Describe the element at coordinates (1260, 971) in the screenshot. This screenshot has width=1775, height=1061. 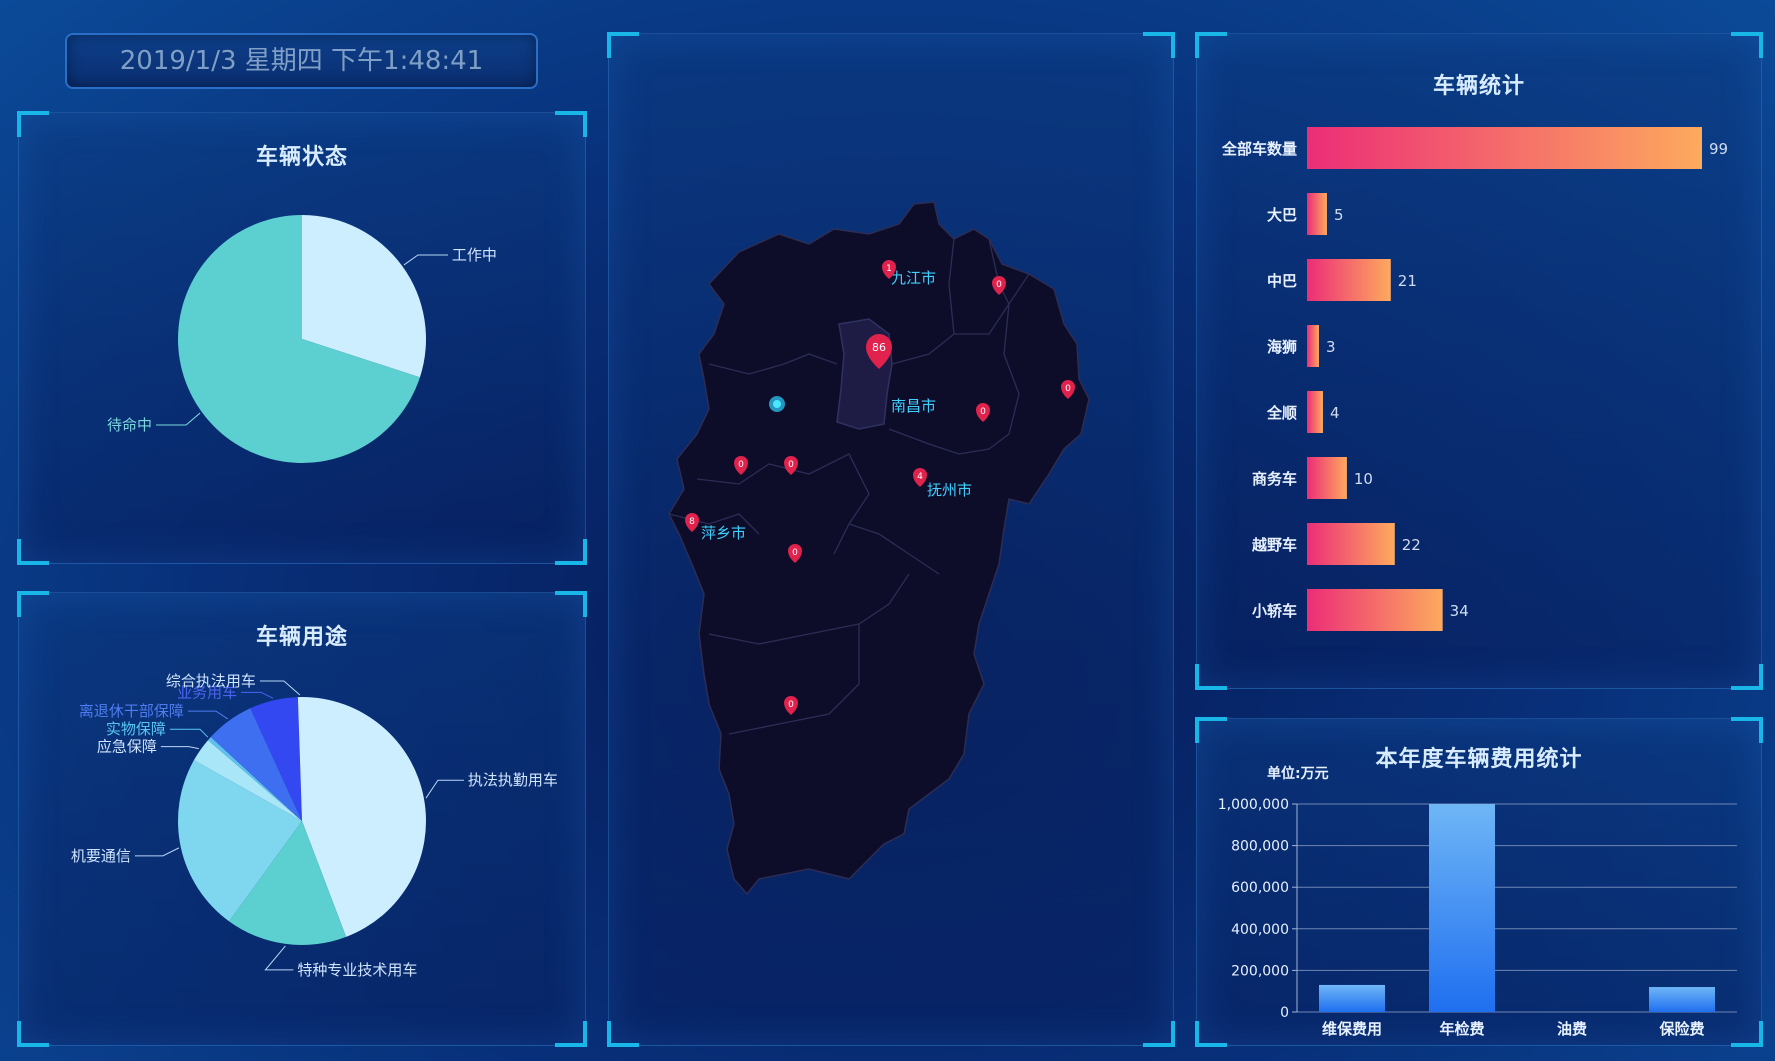
I see `y-tick-label: 200,000` at that location.